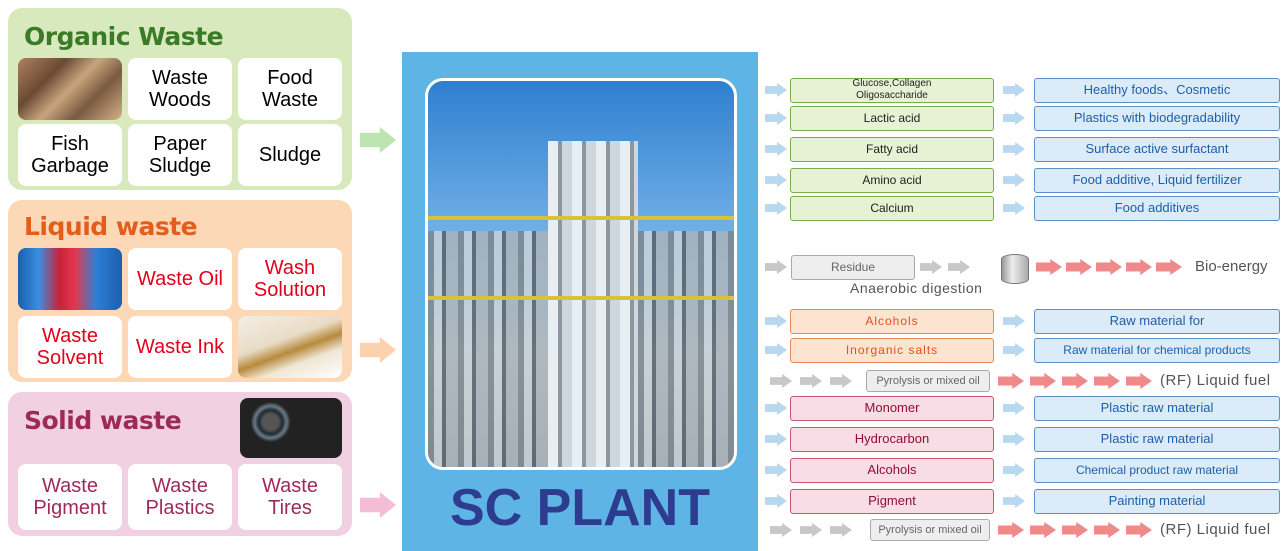 Image resolution: width=1285 pixels, height=551 pixels. What do you see at coordinates (290, 155) in the screenshot?
I see `waste-item: Sludge` at bounding box center [290, 155].